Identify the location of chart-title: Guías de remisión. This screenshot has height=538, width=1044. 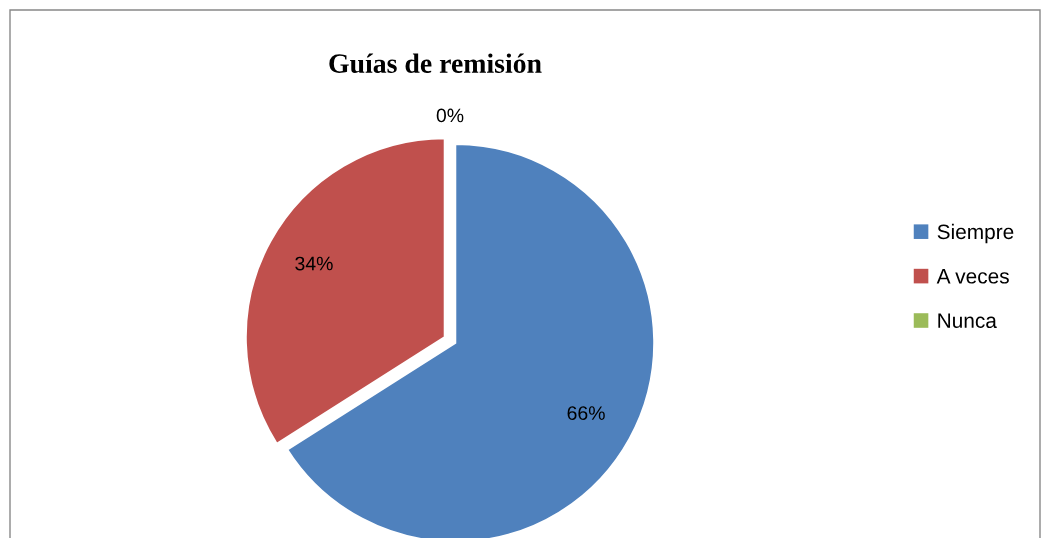
(435, 63).